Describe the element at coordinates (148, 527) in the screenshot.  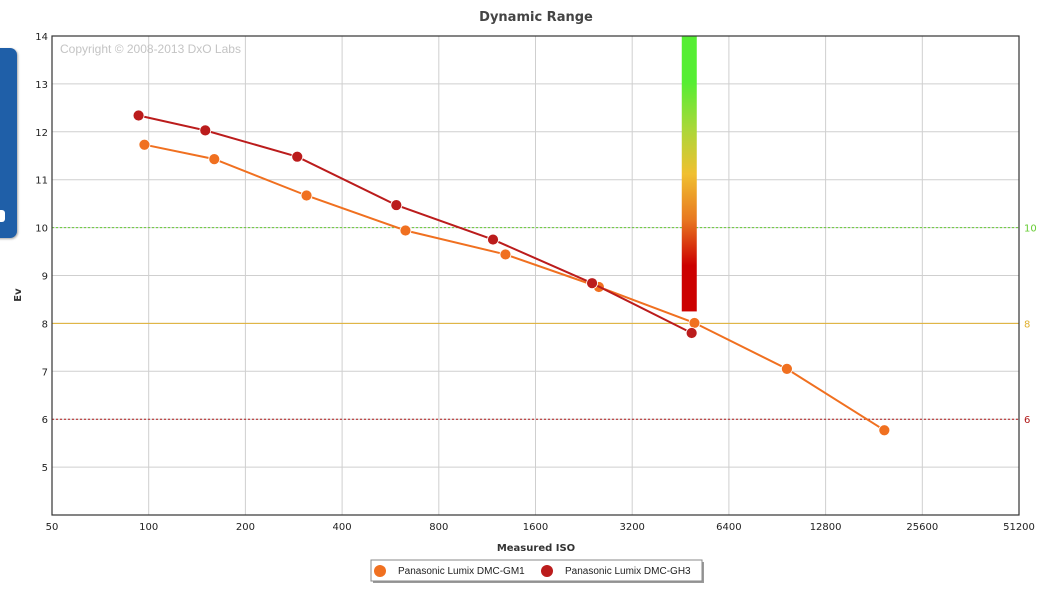
I see `x-tick-label: 100` at that location.